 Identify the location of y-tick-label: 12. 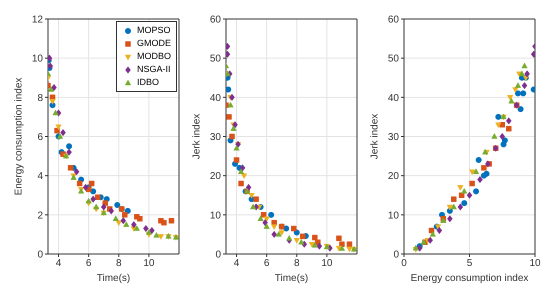
(38, 20).